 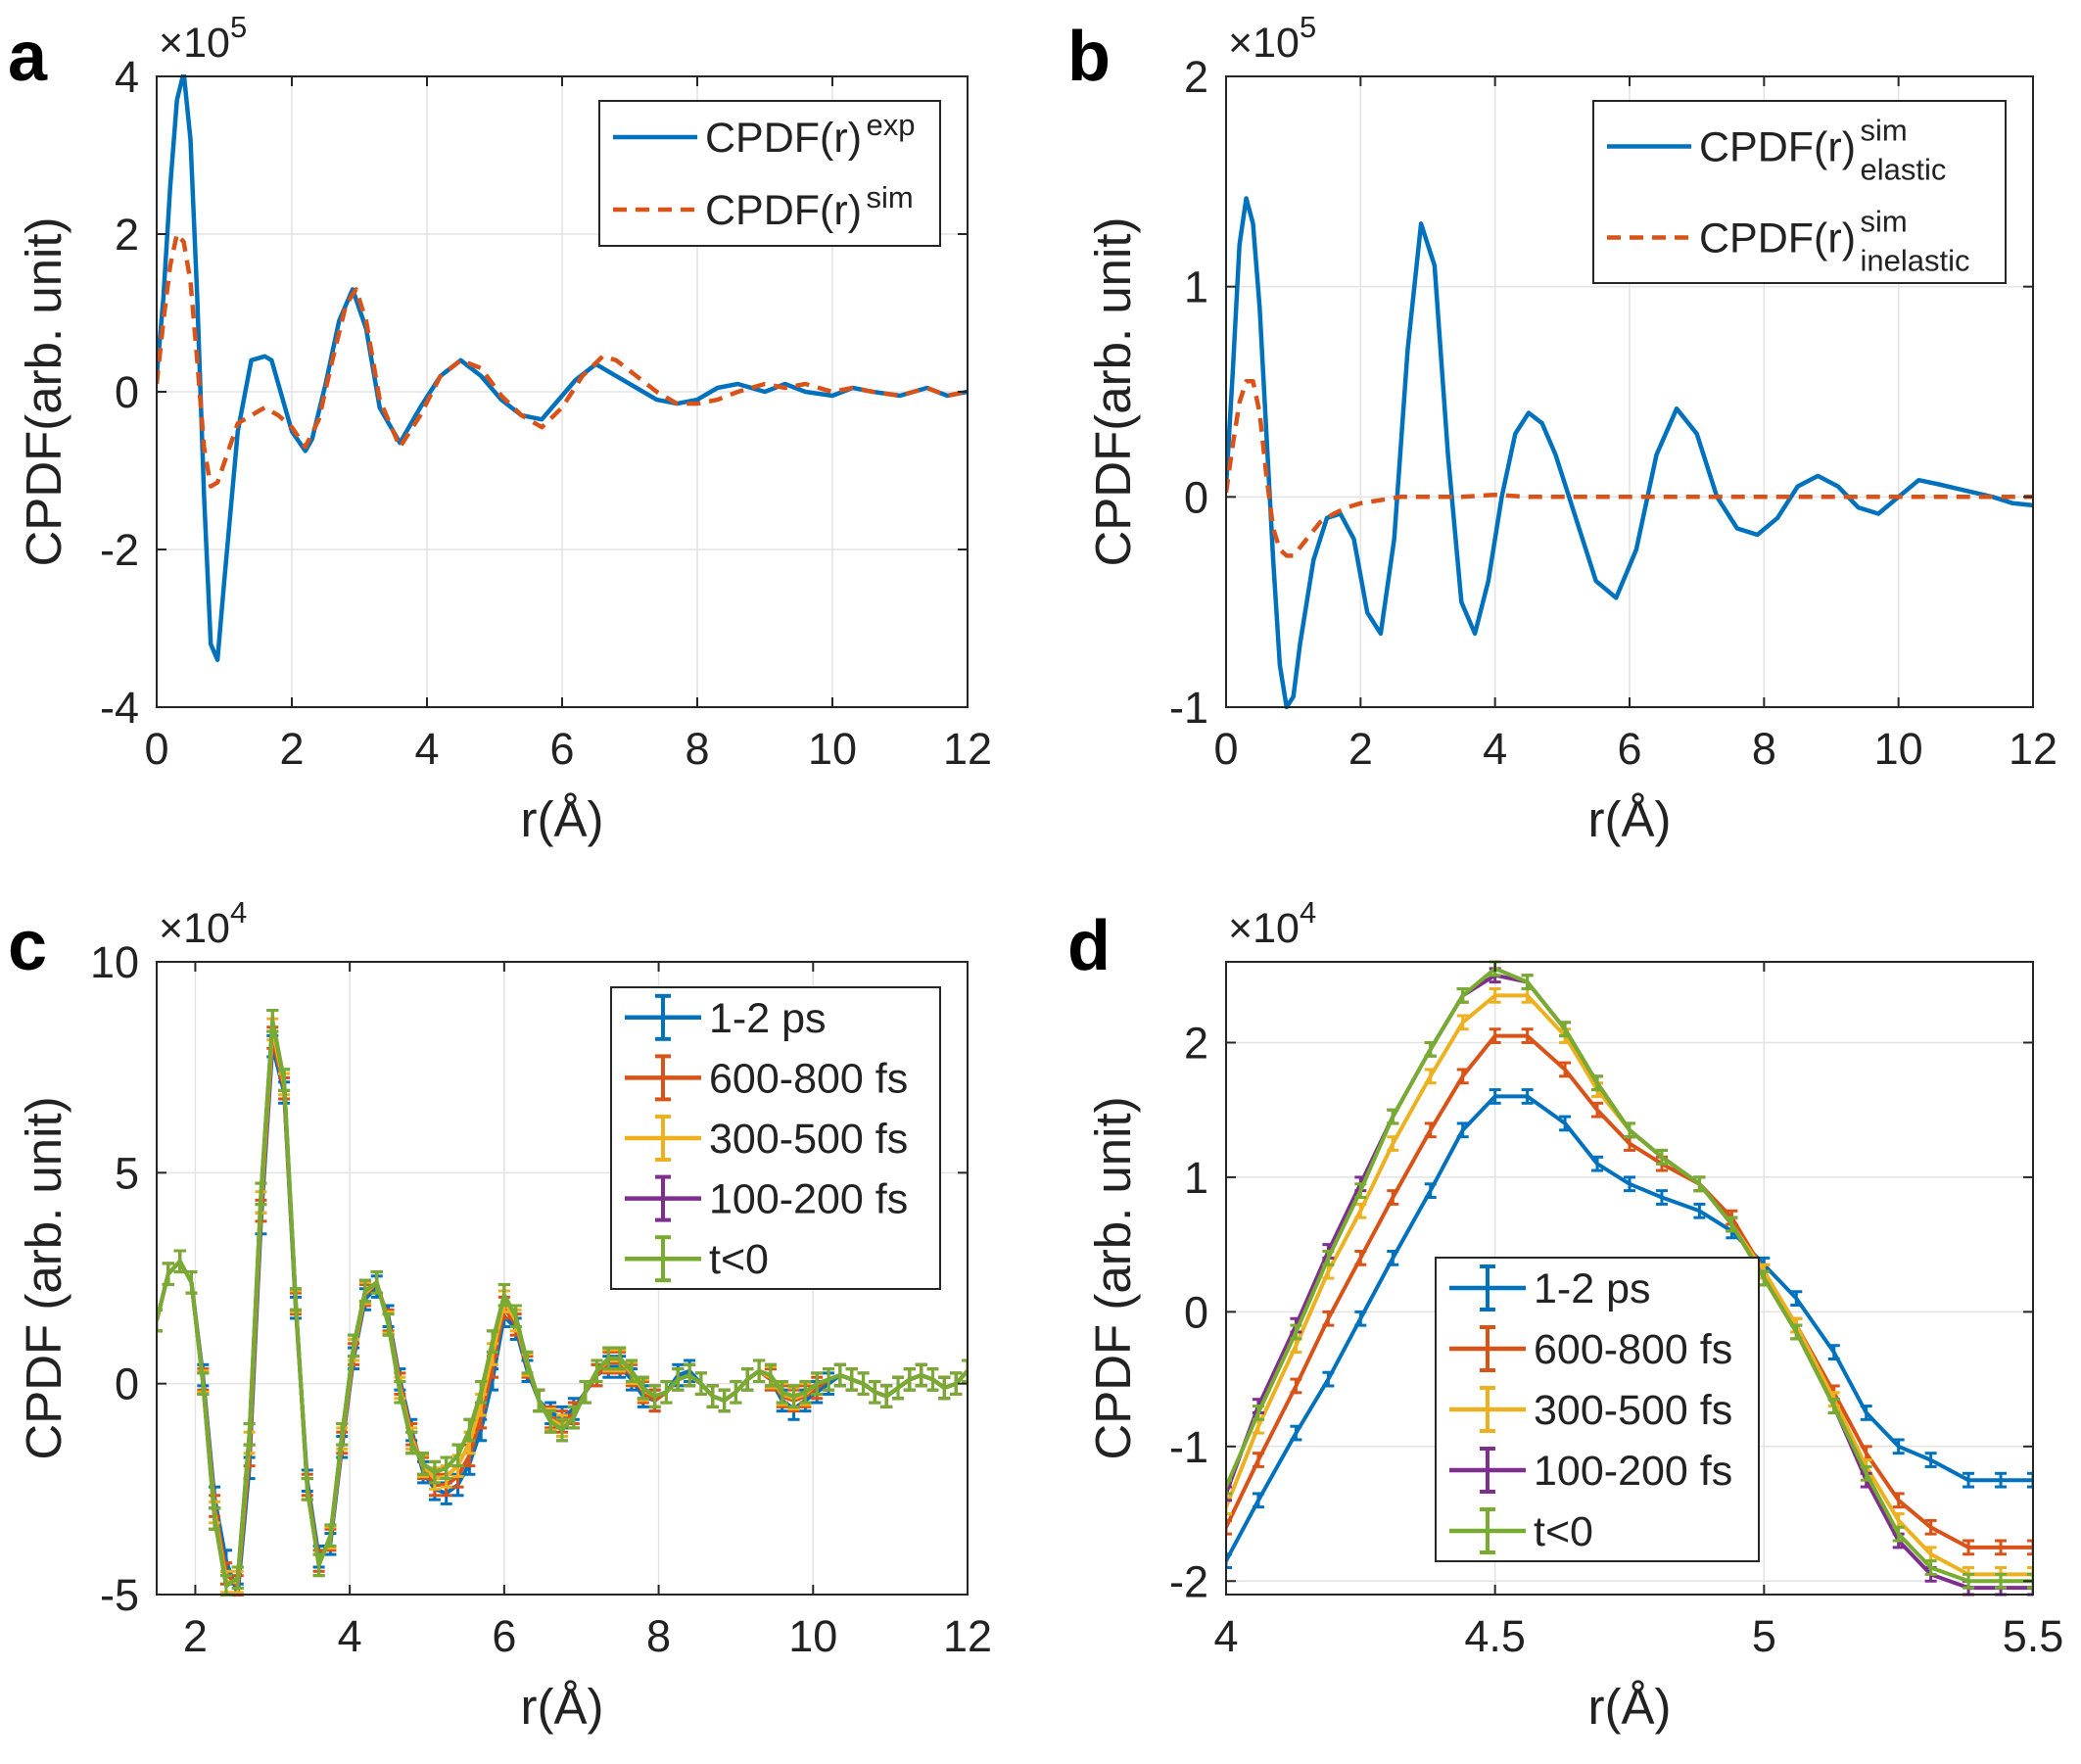 I want to click on legend-subscript: inelastic, so click(x=1915, y=261).